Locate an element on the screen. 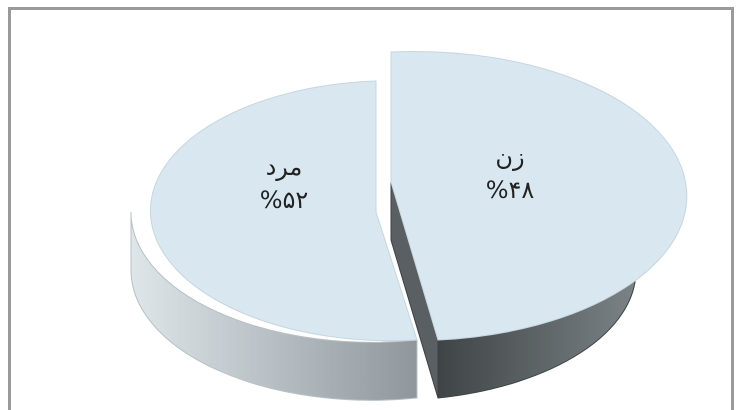 Image resolution: width=742 pixels, height=410 pixels. label-man: مرد is located at coordinates (284, 167).